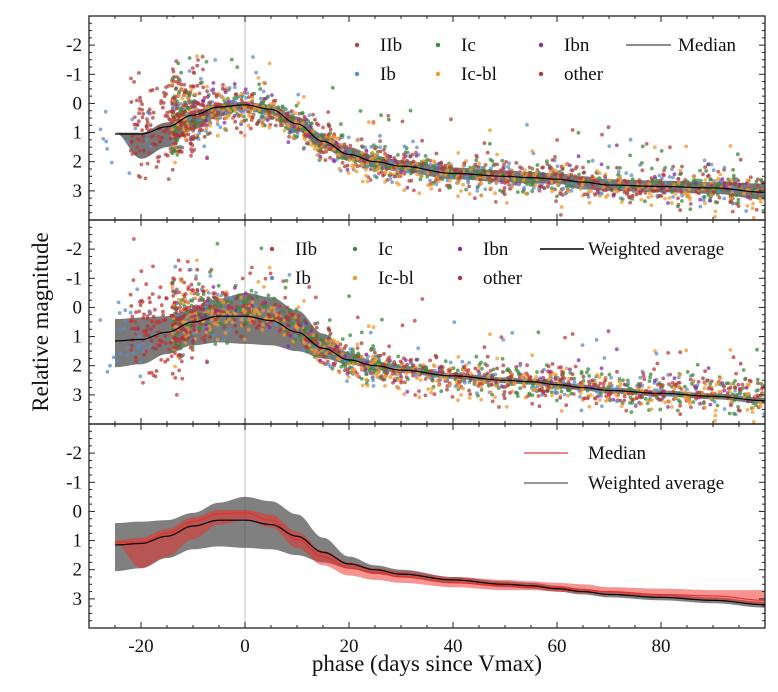 This screenshot has height=692, width=778. What do you see at coordinates (440, 557) in the screenshot?
I see `median_panel3-band` at bounding box center [440, 557].